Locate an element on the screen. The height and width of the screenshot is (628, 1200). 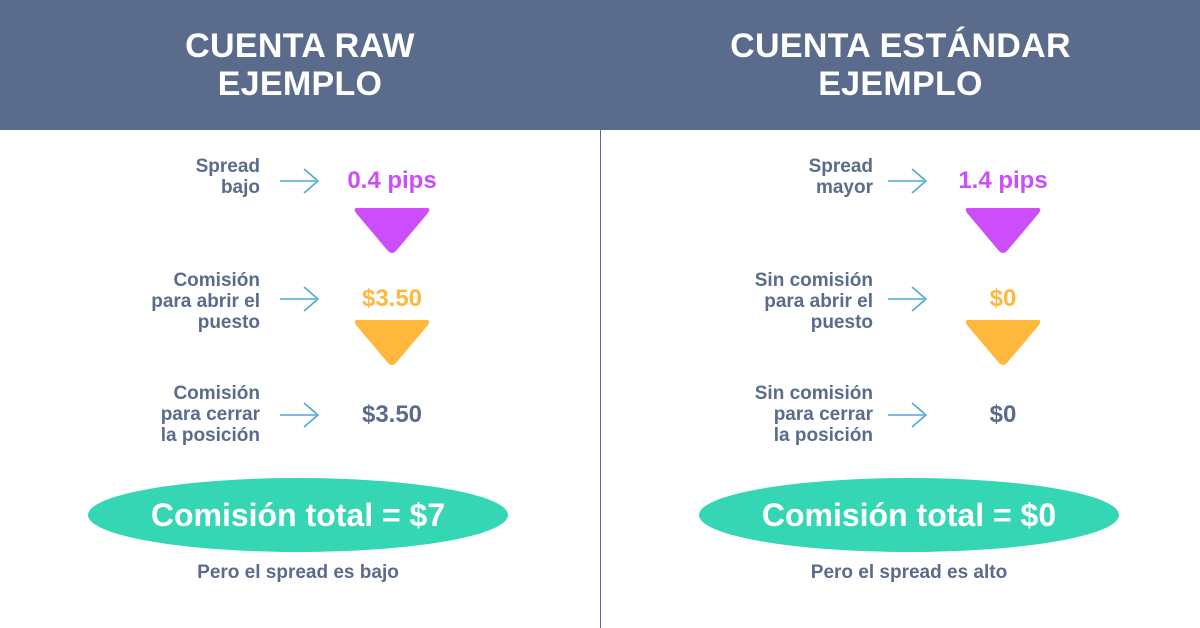
standard-account-title: CUENTA ESTÁNDAR EJEMPLO is located at coordinates (900, 65).